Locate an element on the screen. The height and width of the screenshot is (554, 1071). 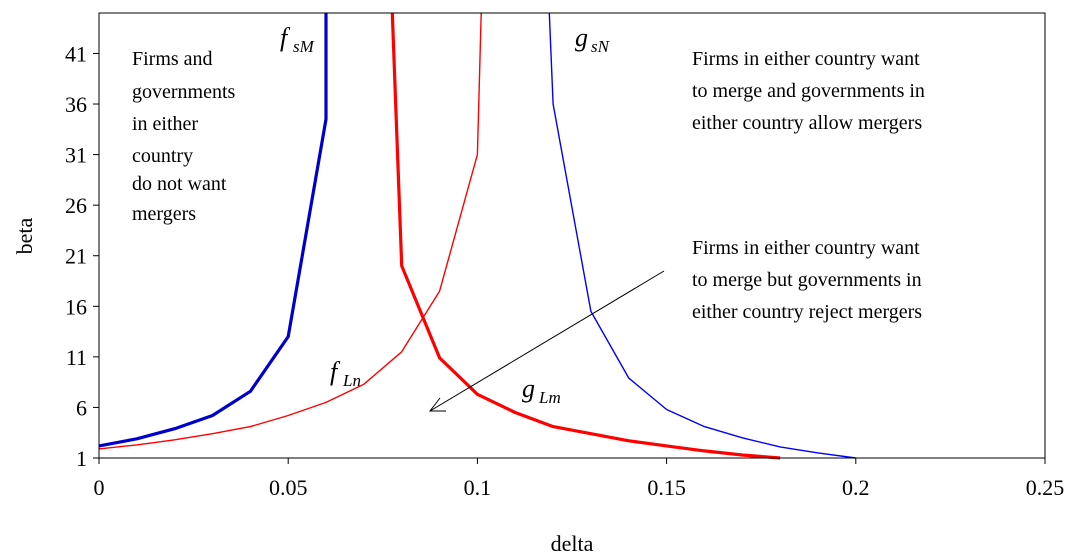
svg-text: Lm is located at coordinates (549, 397).